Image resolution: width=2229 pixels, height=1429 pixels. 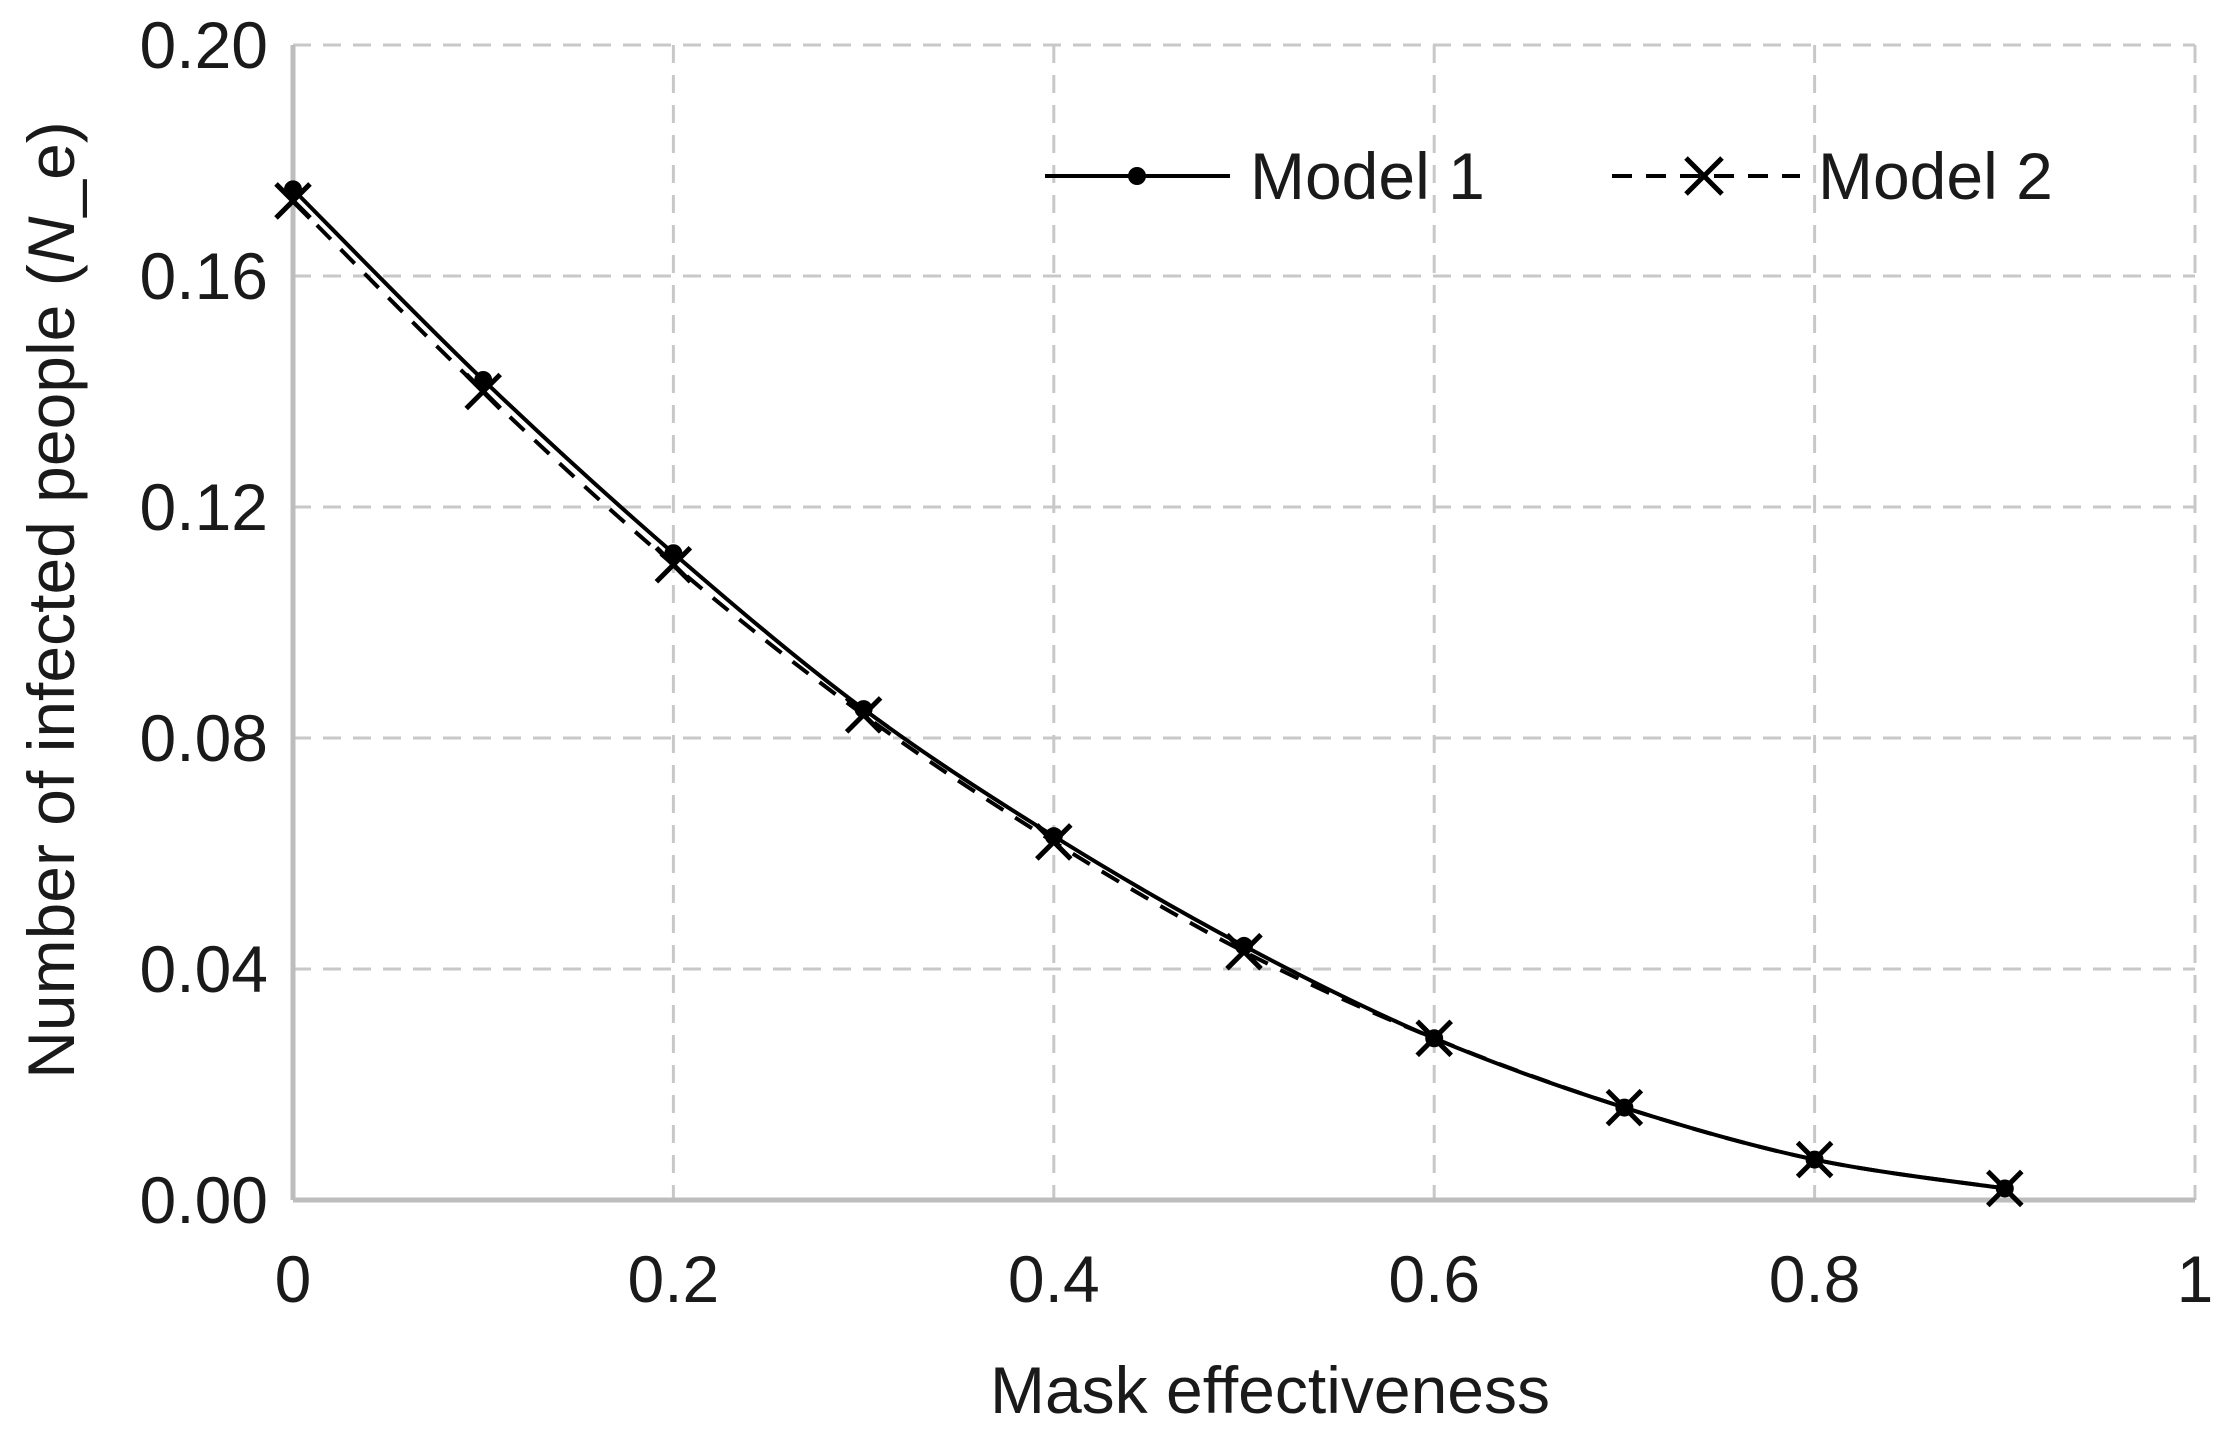 I want to click on x-tick-label: 0.2, so click(x=674, y=1279).